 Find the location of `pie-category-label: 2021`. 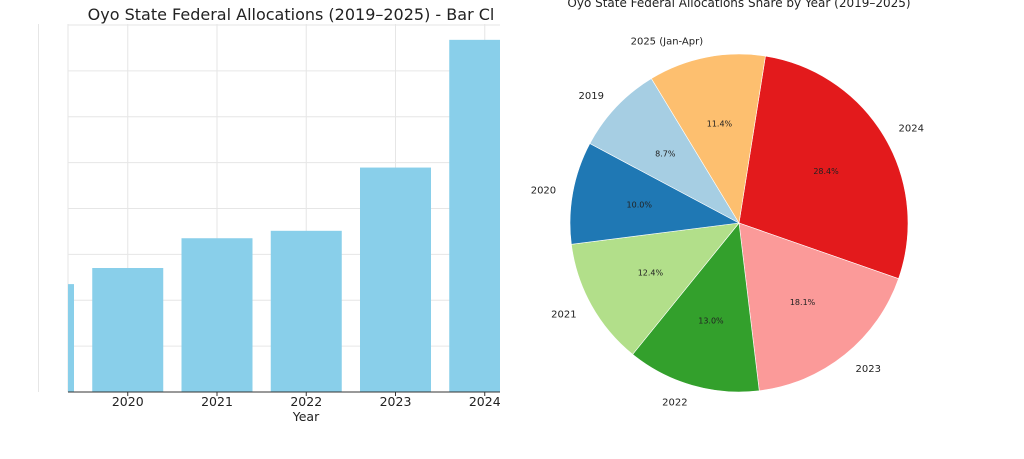

pie-category-label: 2021 is located at coordinates (563, 314).